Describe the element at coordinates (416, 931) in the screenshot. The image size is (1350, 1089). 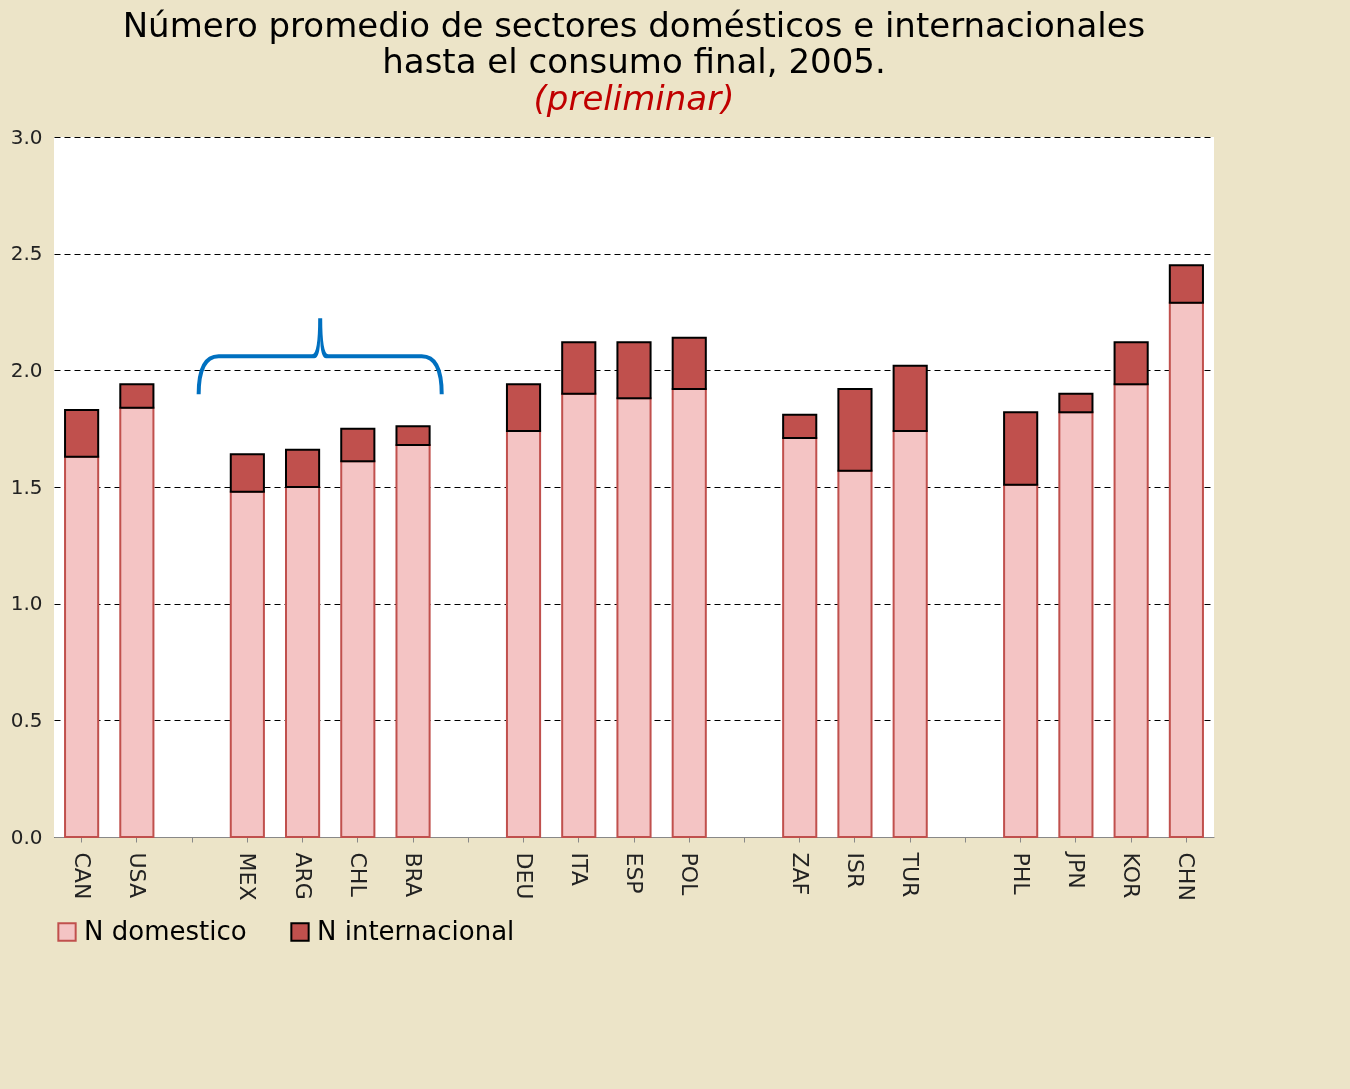
I see `legend-label: N internacional` at that location.